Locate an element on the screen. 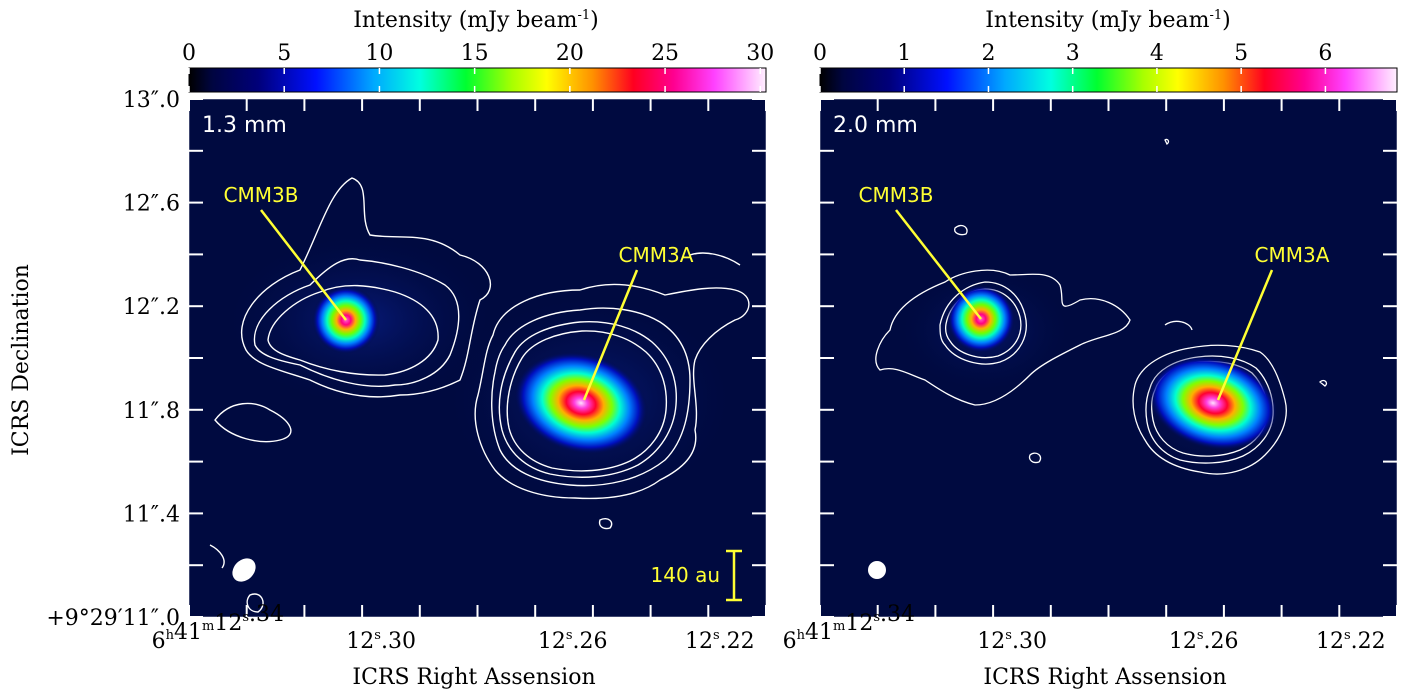 The height and width of the screenshot is (694, 1416). colorbar-tick-label: 6 is located at coordinates (1325, 53).